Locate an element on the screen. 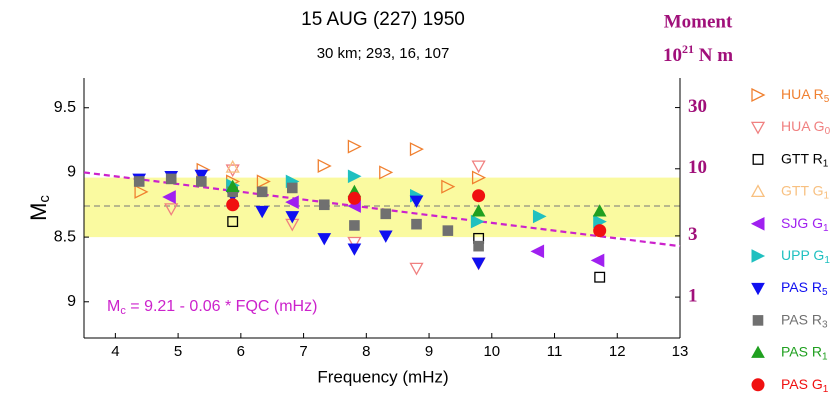  y2-tick-label: 3 is located at coordinates (693, 234).